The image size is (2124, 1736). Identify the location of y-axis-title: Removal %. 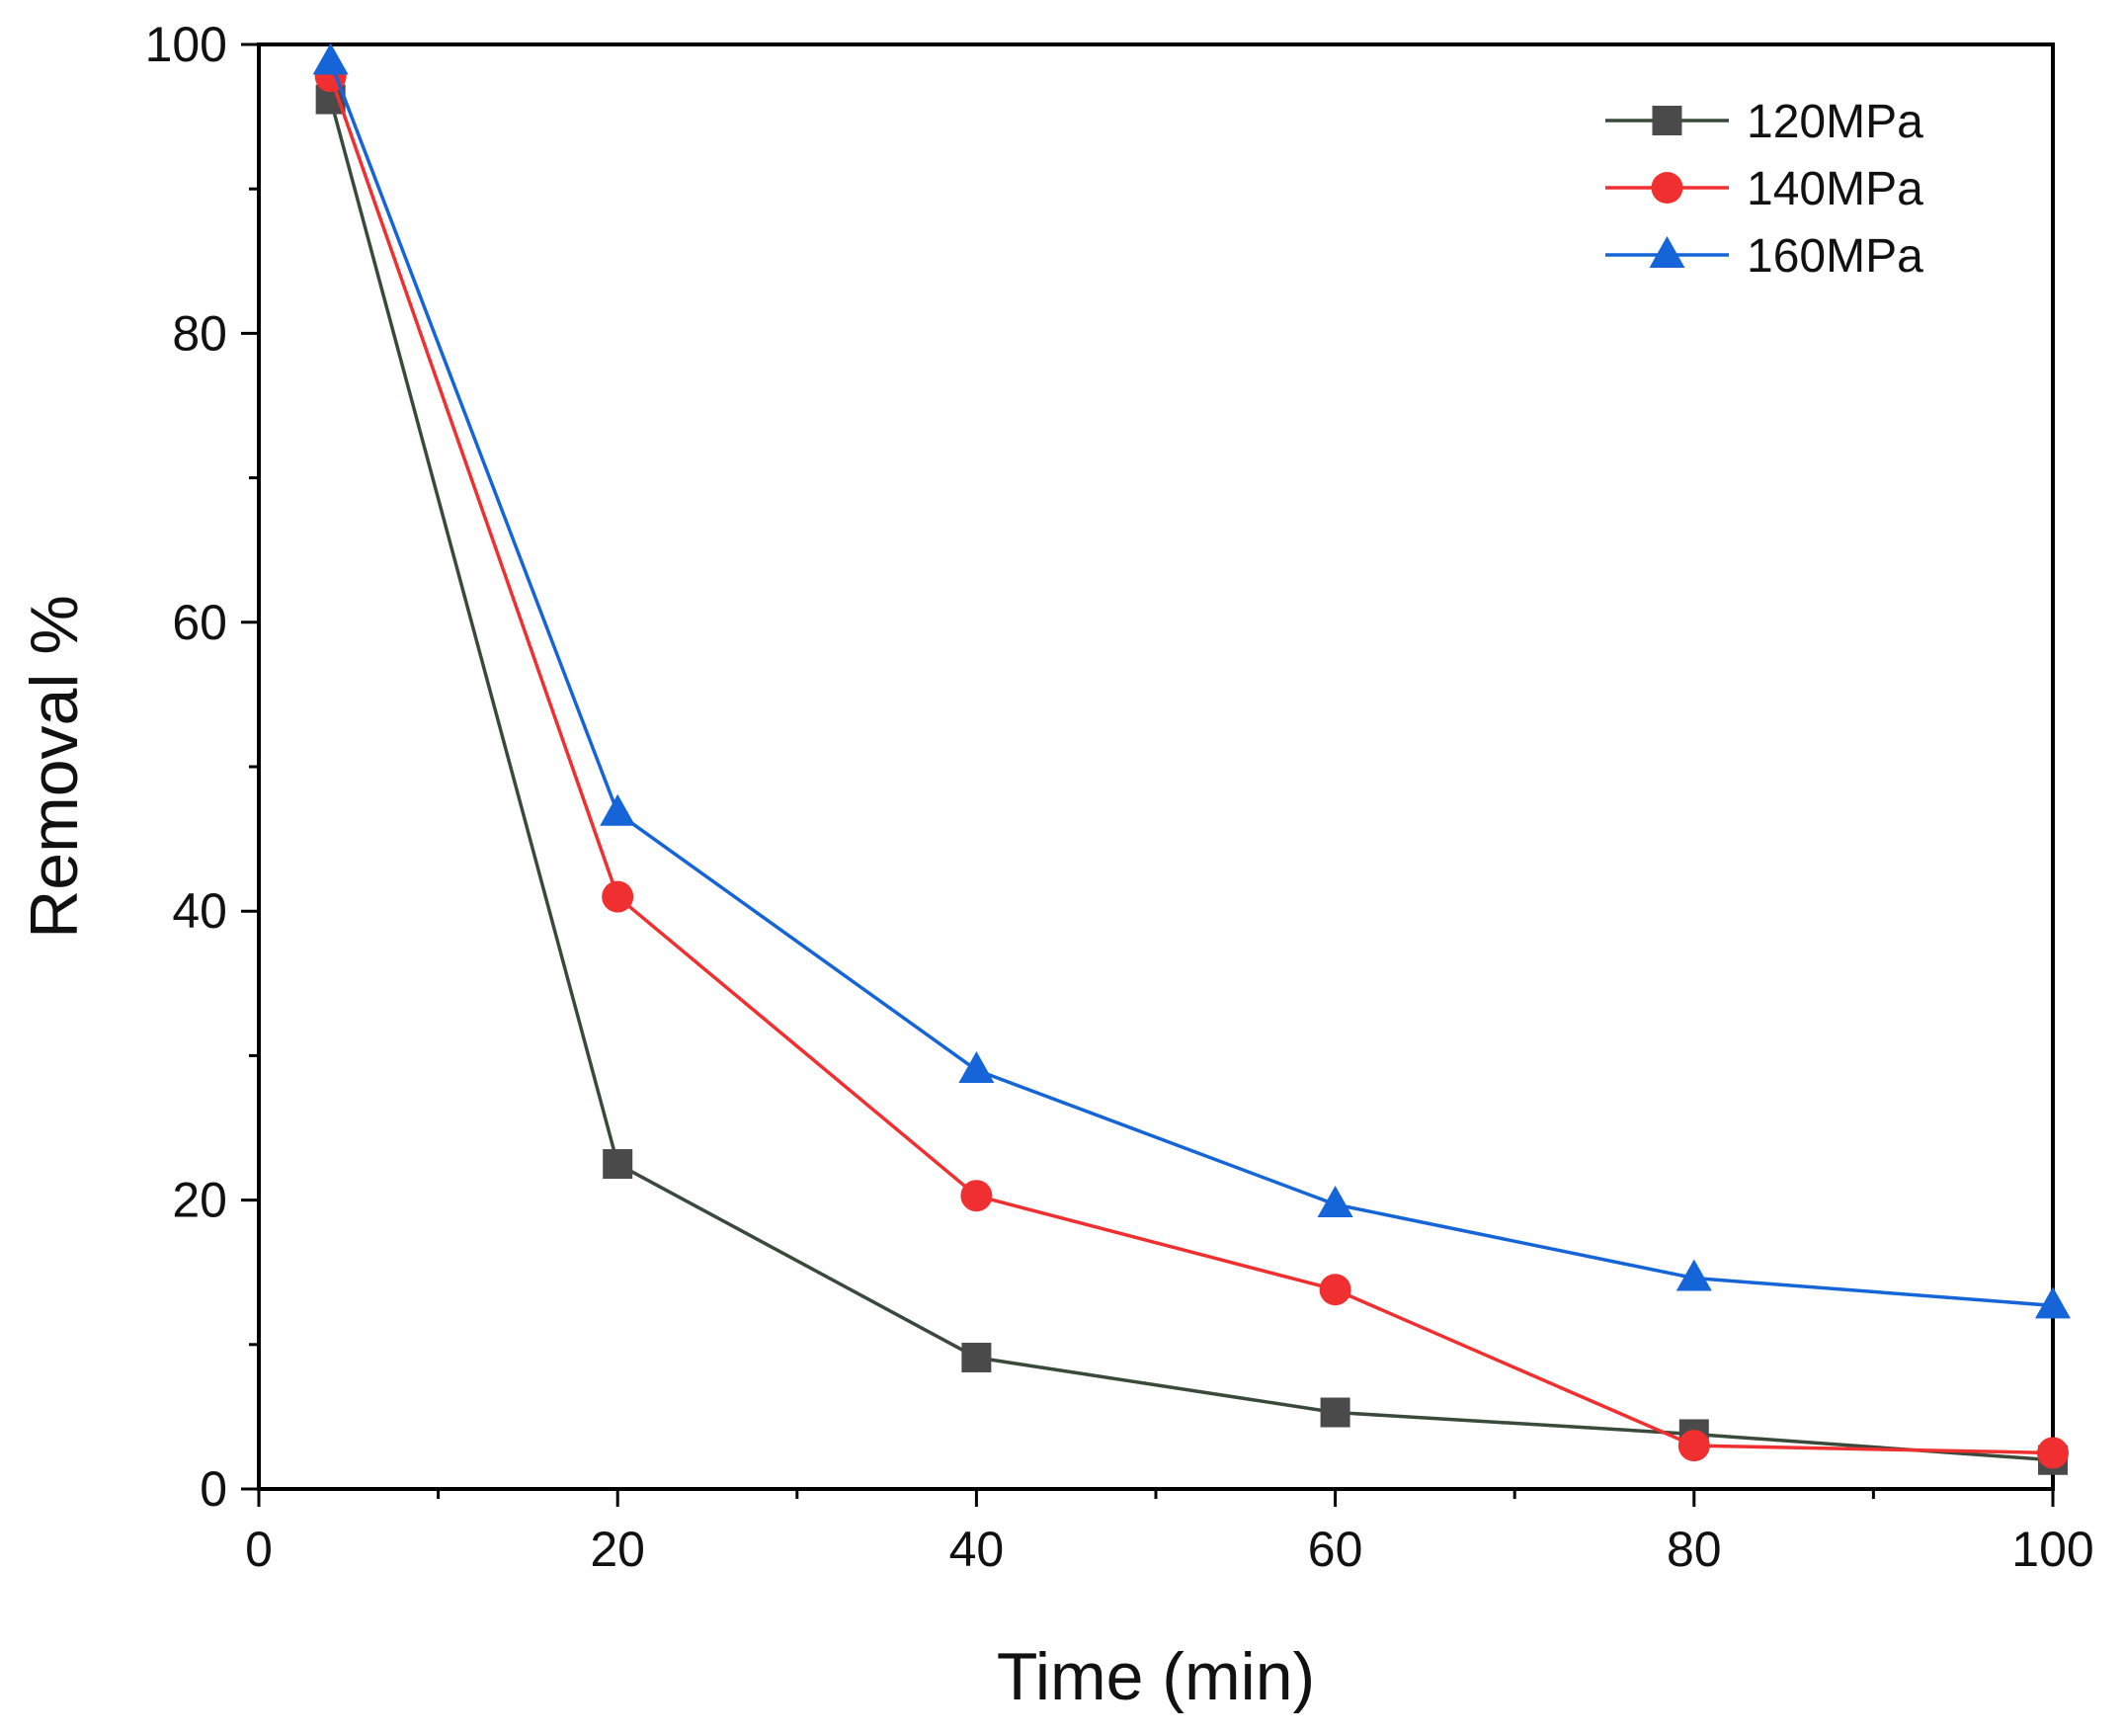
(54, 767).